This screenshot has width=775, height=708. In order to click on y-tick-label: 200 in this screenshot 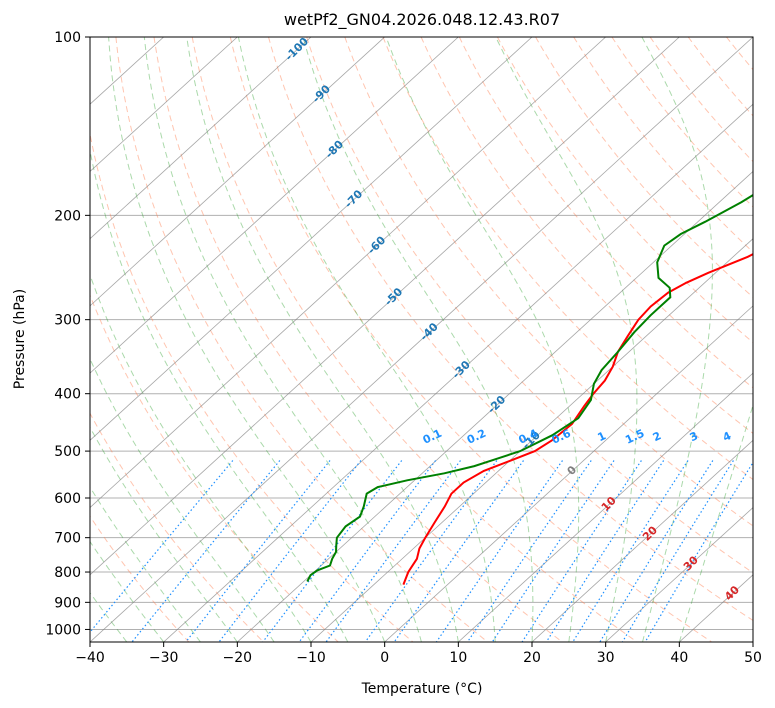, I will do `click(67, 216)`.